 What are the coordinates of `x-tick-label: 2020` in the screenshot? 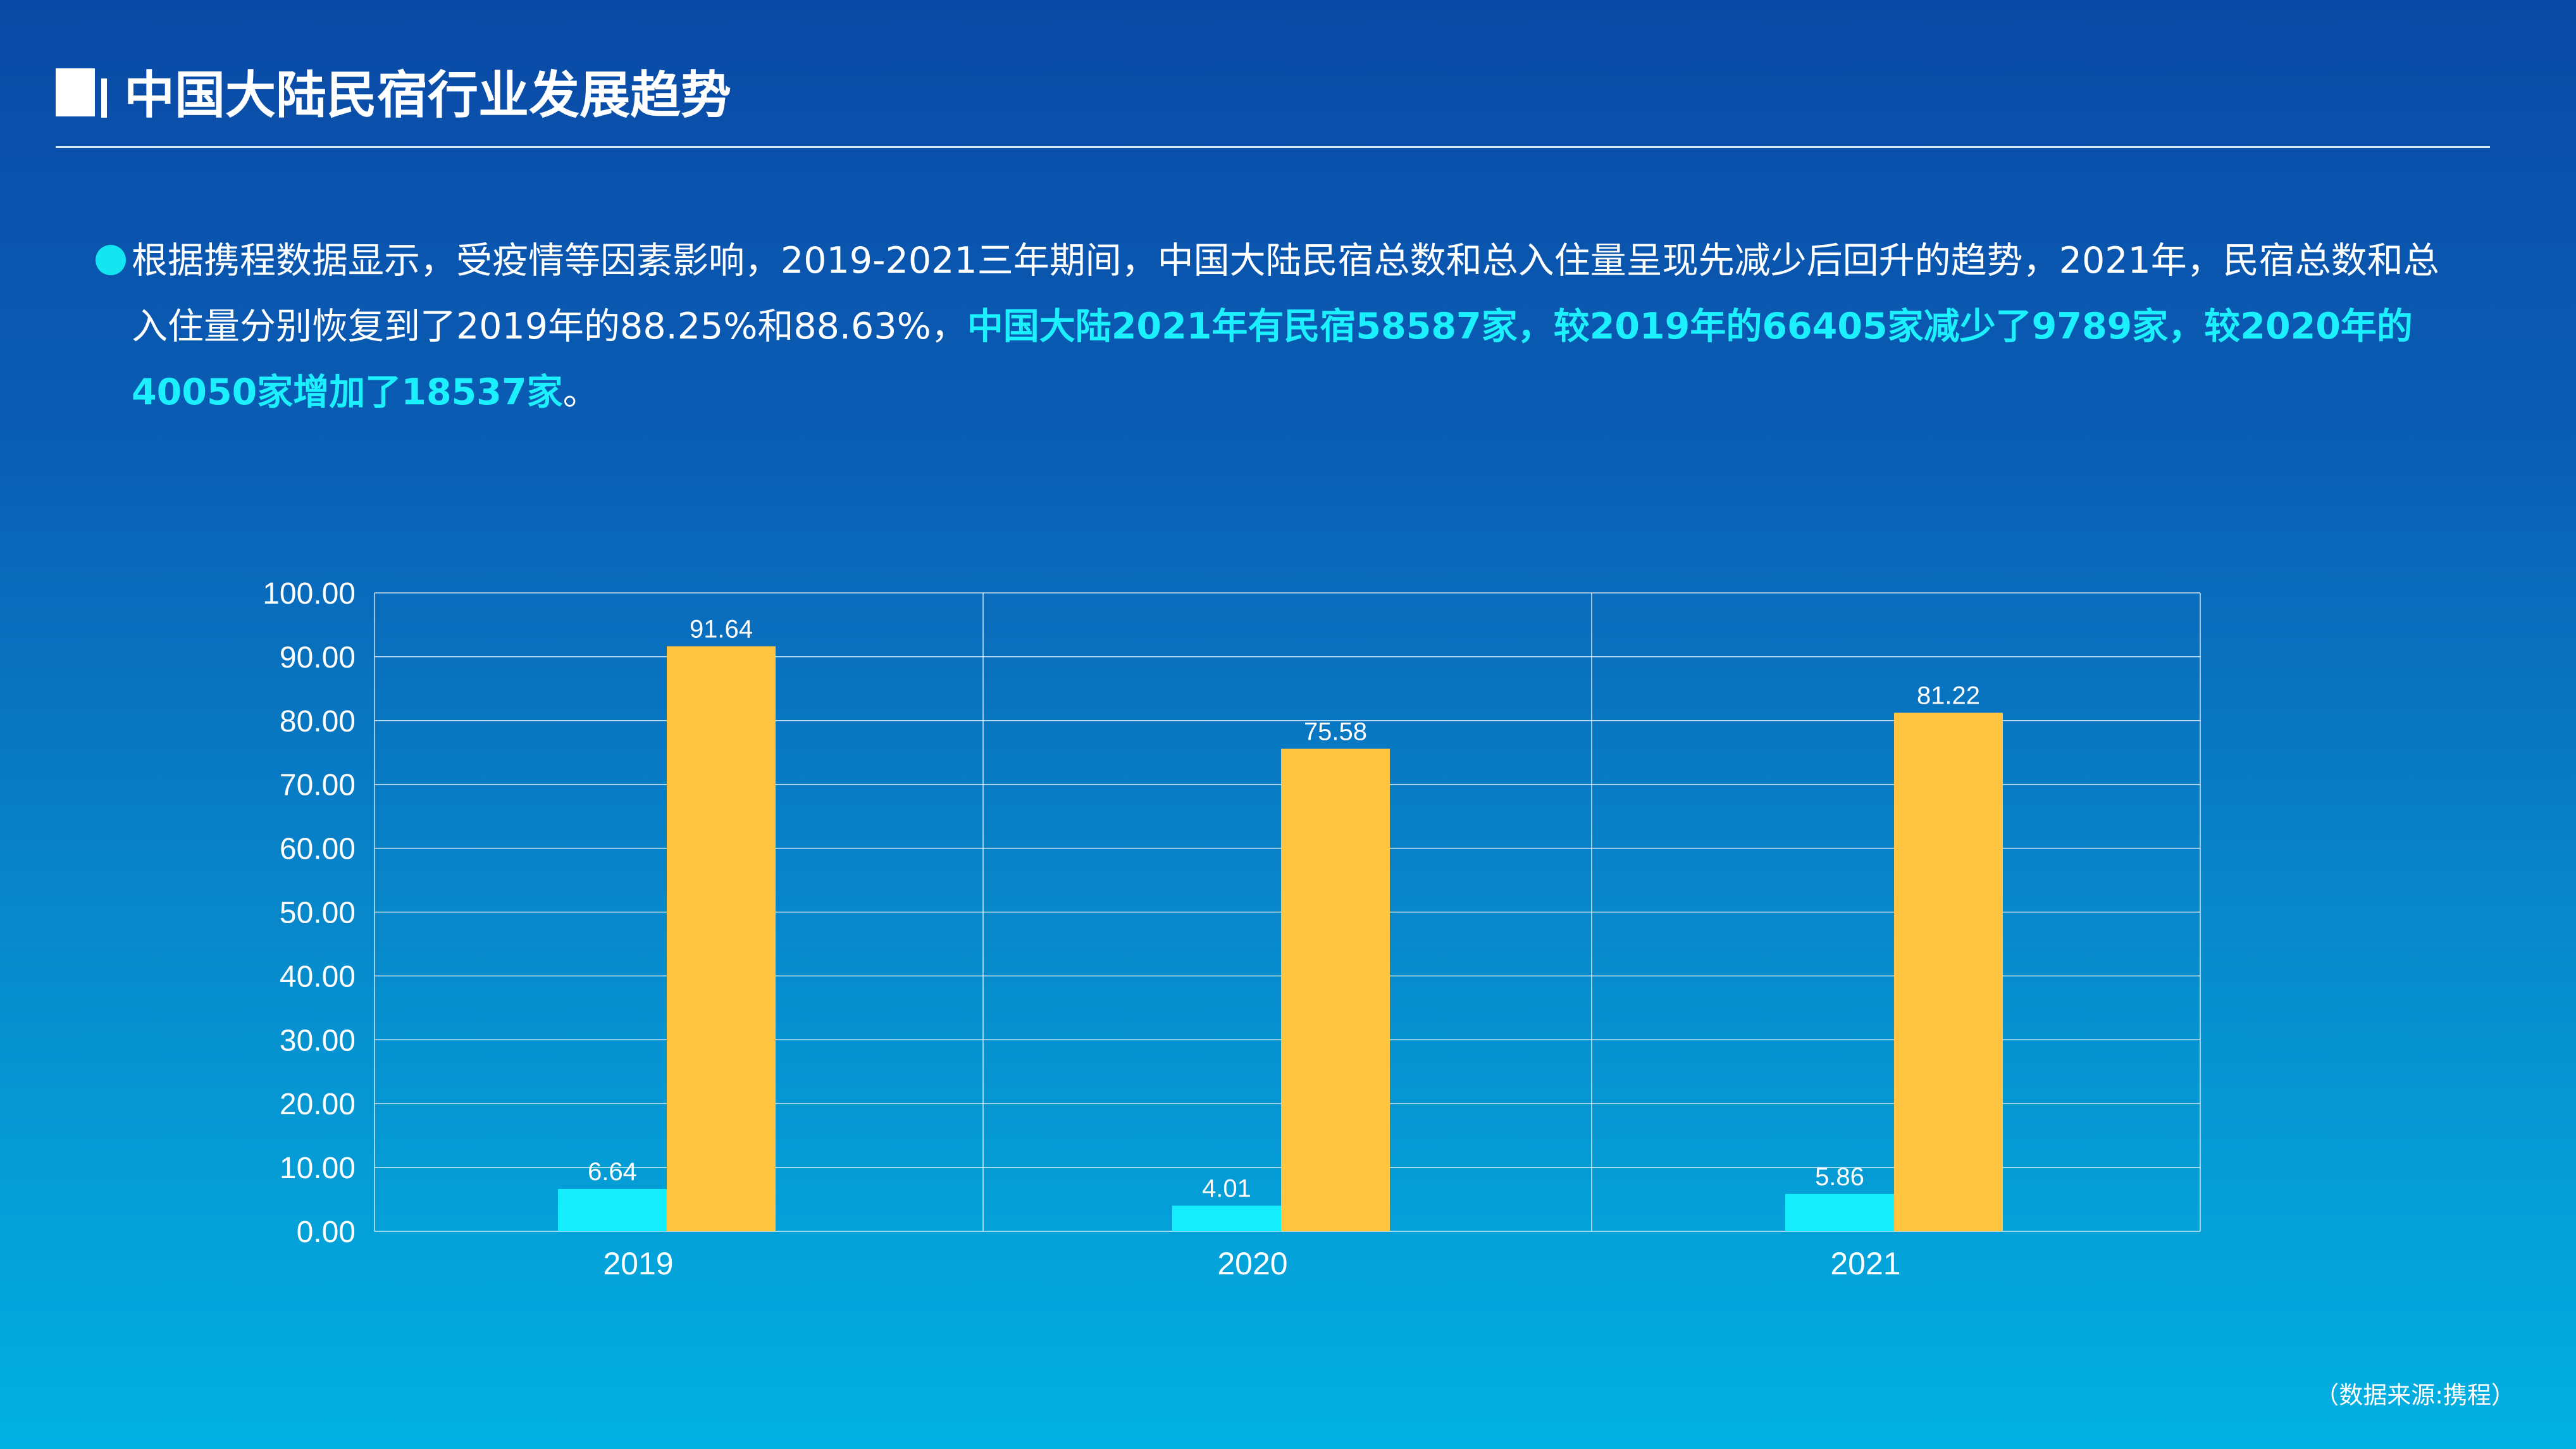 It's located at (1252, 1263).